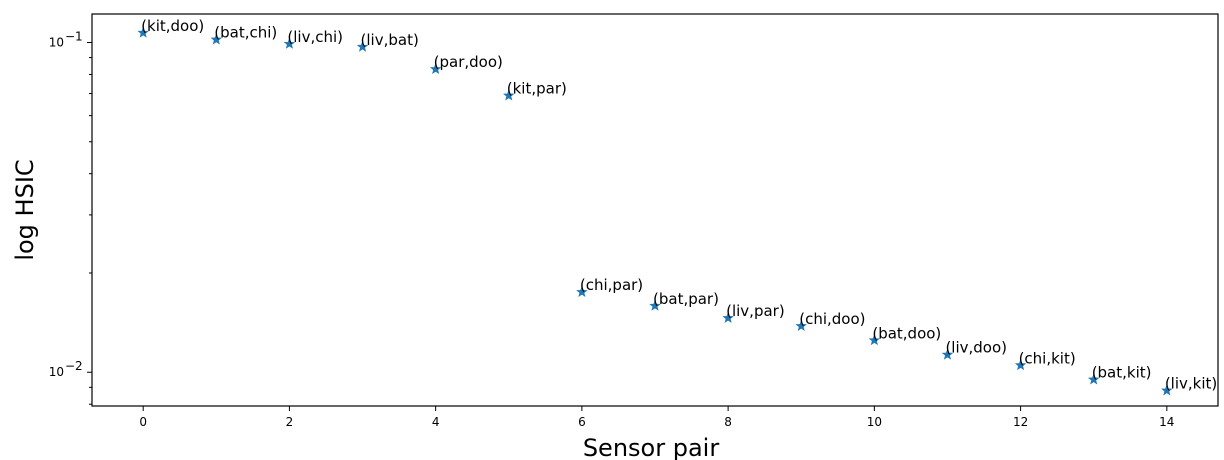  I want to click on x-tick-label: 4, so click(436, 422).